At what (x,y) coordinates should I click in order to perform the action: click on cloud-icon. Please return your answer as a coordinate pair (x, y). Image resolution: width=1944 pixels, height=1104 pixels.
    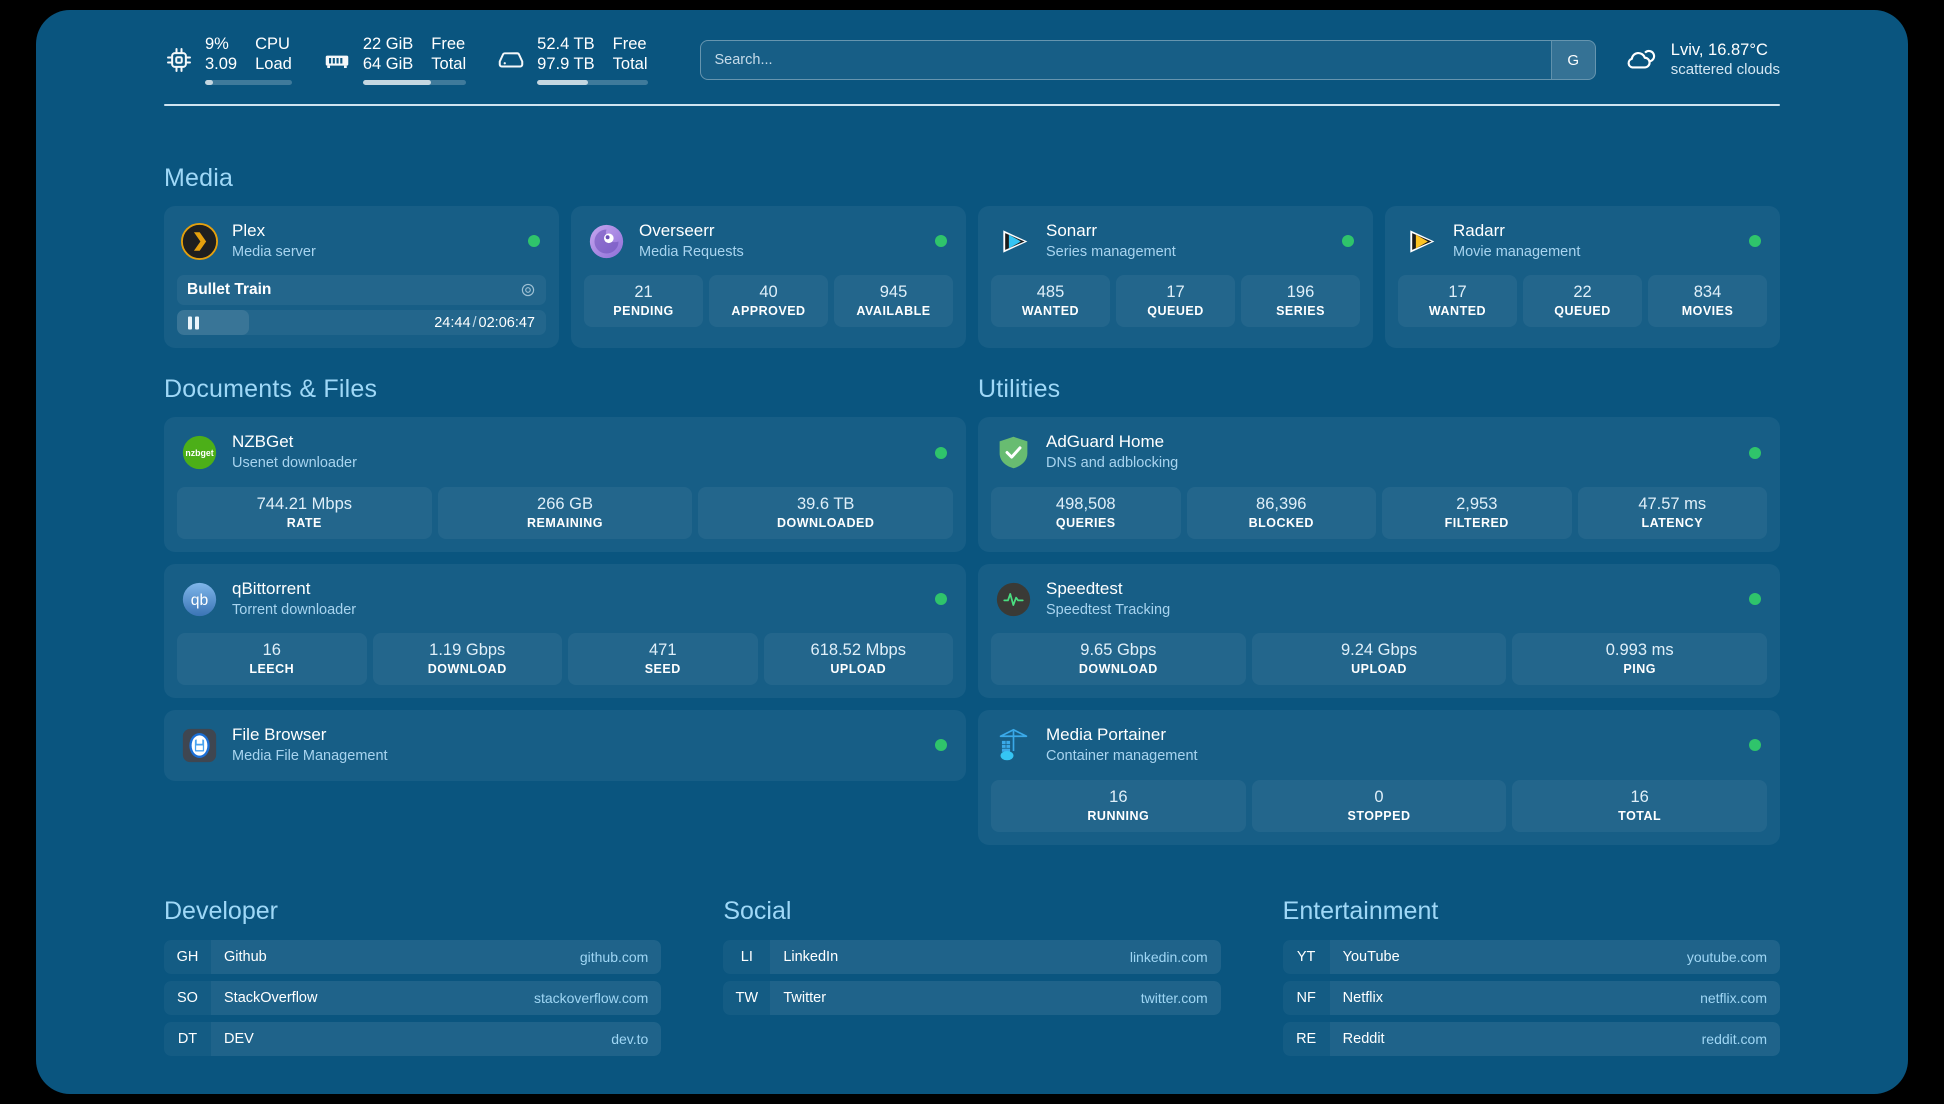
    Looking at the image, I should click on (1640, 60).